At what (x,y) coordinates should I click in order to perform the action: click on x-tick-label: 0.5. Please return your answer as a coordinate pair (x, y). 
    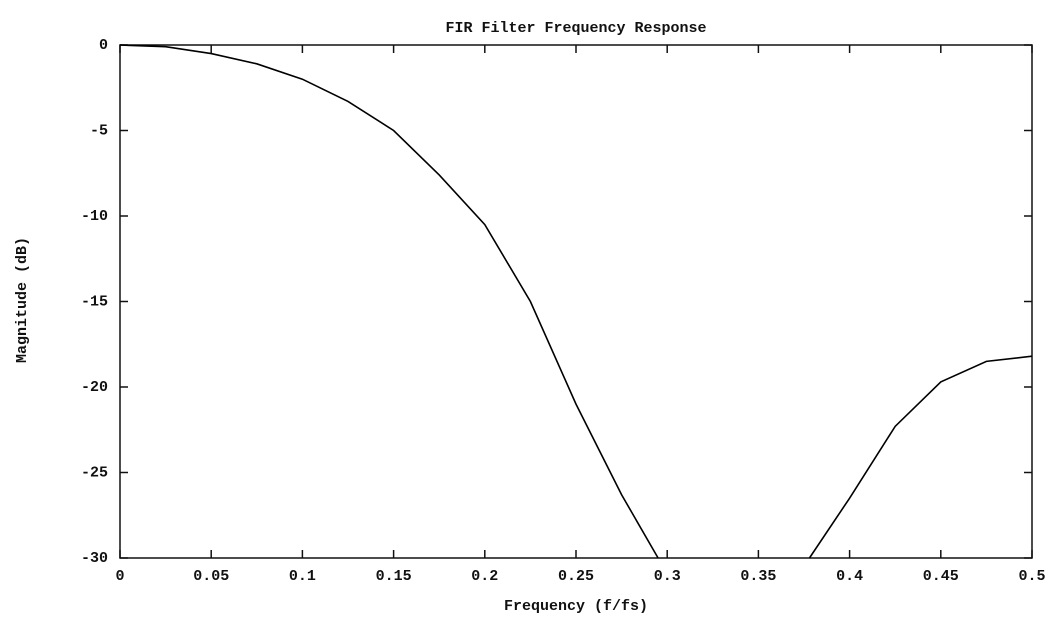
    Looking at the image, I should click on (1031, 576).